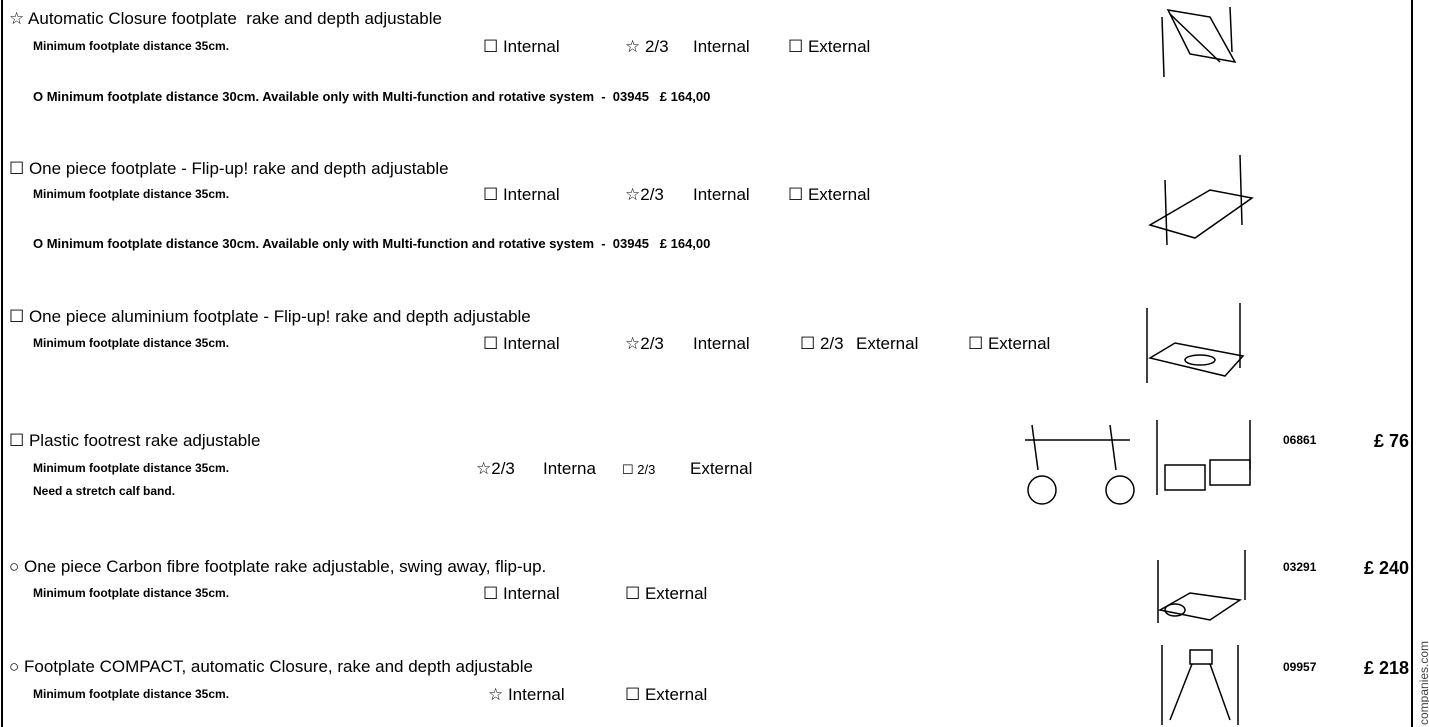  What do you see at coordinates (104, 491) in the screenshot?
I see `note: Need a stretch calf band.` at bounding box center [104, 491].